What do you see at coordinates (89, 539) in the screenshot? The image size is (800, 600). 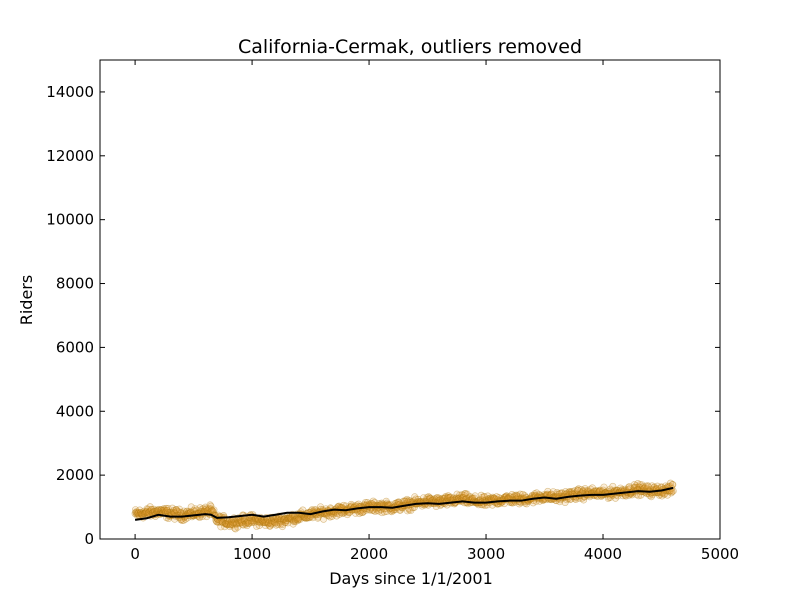 I see `y-tick-label: 0` at bounding box center [89, 539].